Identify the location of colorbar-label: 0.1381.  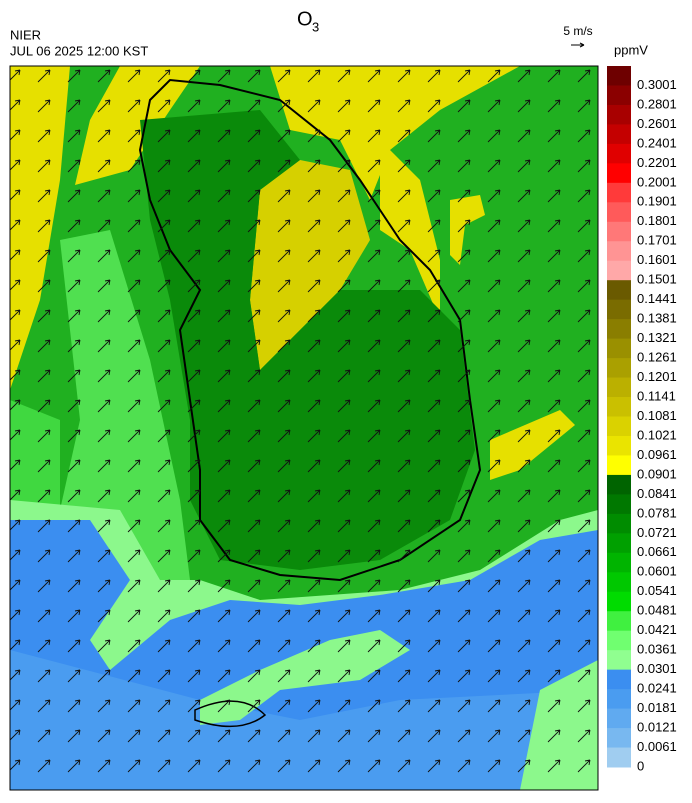
(657, 318).